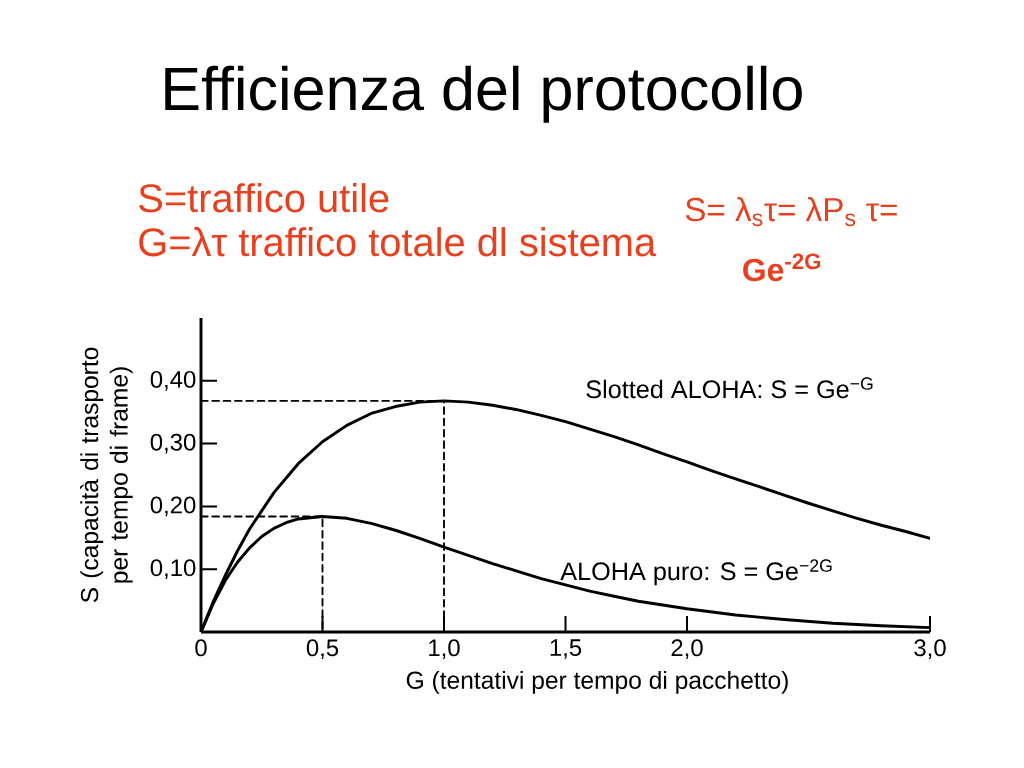  I want to click on text: S=traffico utile, so click(264, 198).